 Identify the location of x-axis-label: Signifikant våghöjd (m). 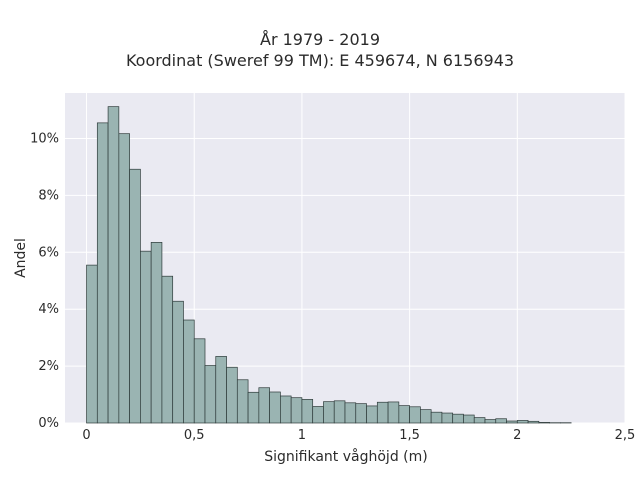
(345, 456).